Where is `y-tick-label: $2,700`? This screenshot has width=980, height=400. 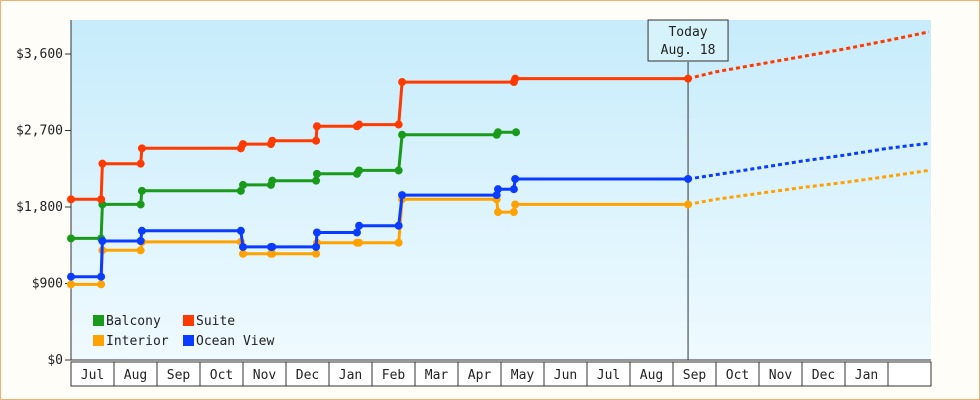
y-tick-label: $2,700 is located at coordinates (39, 131).